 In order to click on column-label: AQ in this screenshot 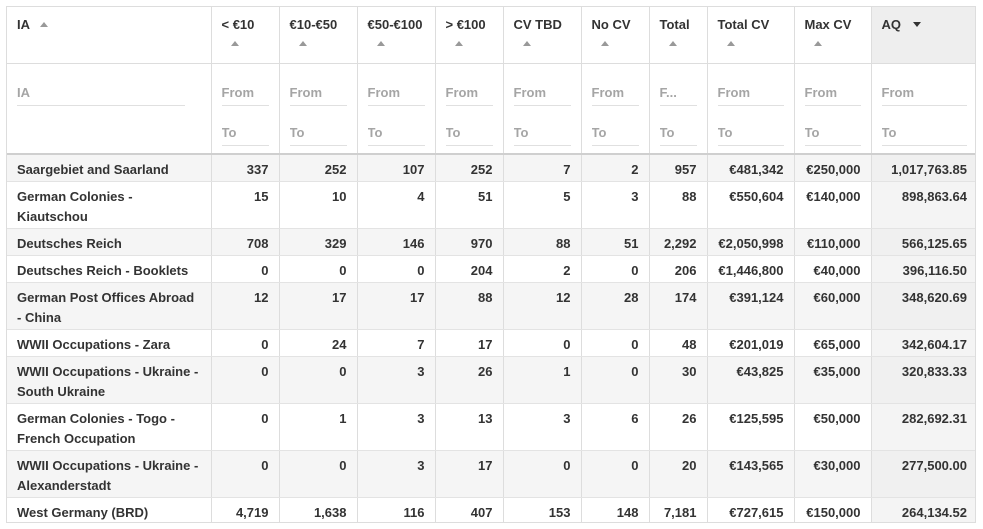, I will do `click(891, 24)`.